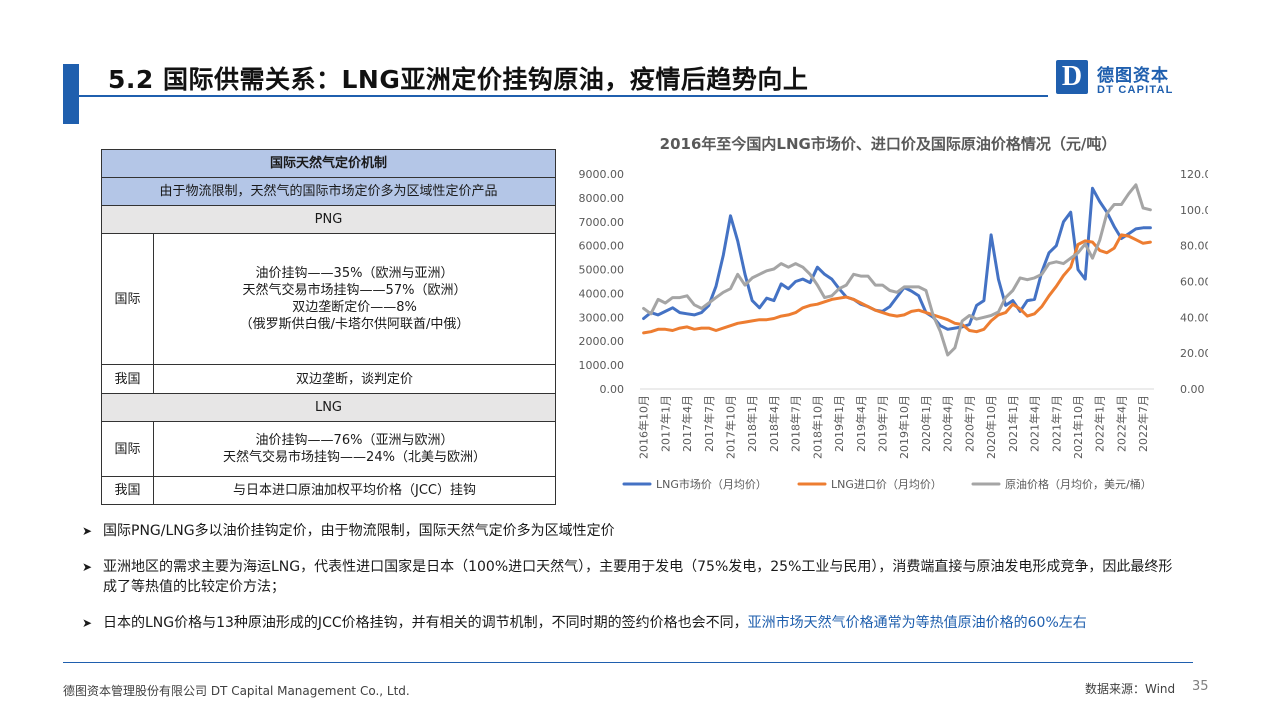 This screenshot has width=1280, height=720. What do you see at coordinates (709, 423) in the screenshot?
I see `x-tick-label: 2017年7月` at bounding box center [709, 423].